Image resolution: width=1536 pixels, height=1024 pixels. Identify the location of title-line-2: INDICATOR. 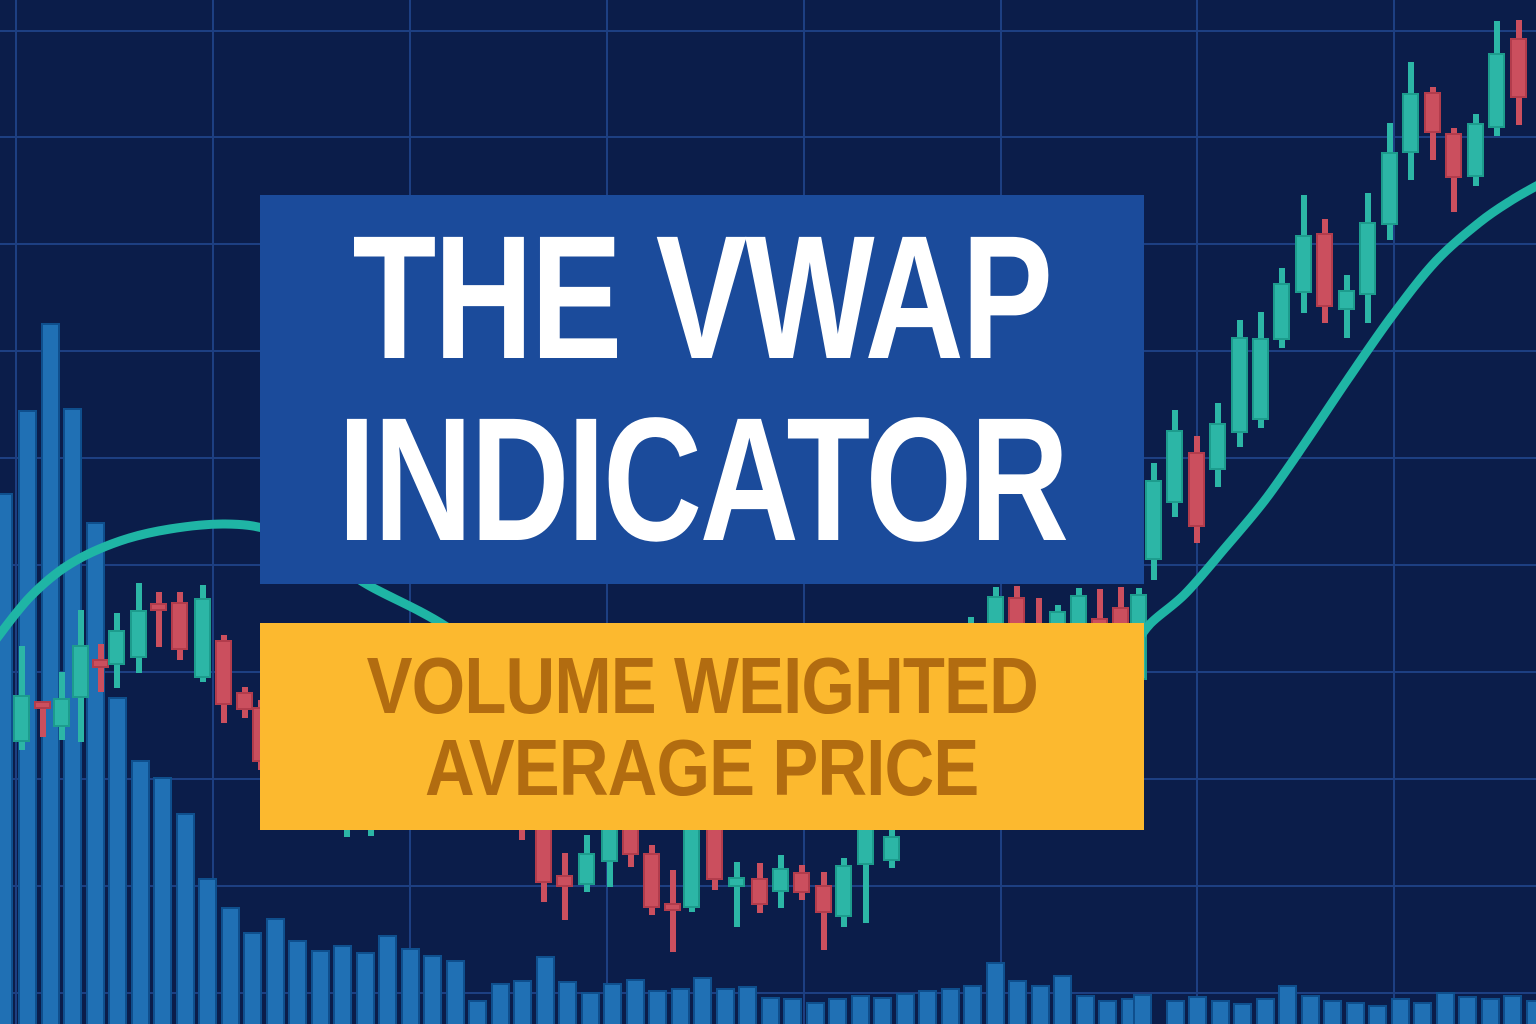
(703, 479).